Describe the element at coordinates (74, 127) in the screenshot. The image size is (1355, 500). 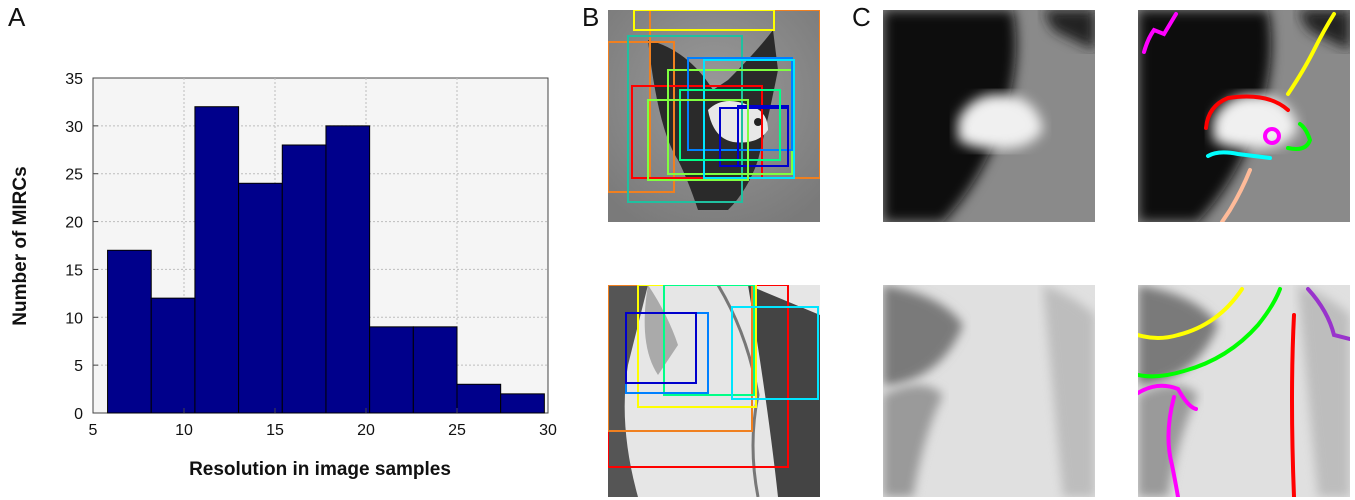
I see `y-tick-label: 30` at that location.